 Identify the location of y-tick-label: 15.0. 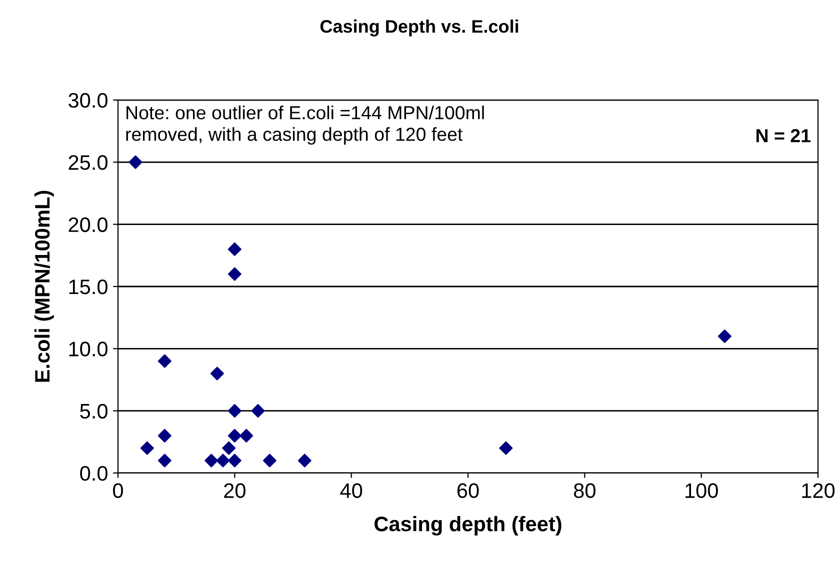
(88, 287).